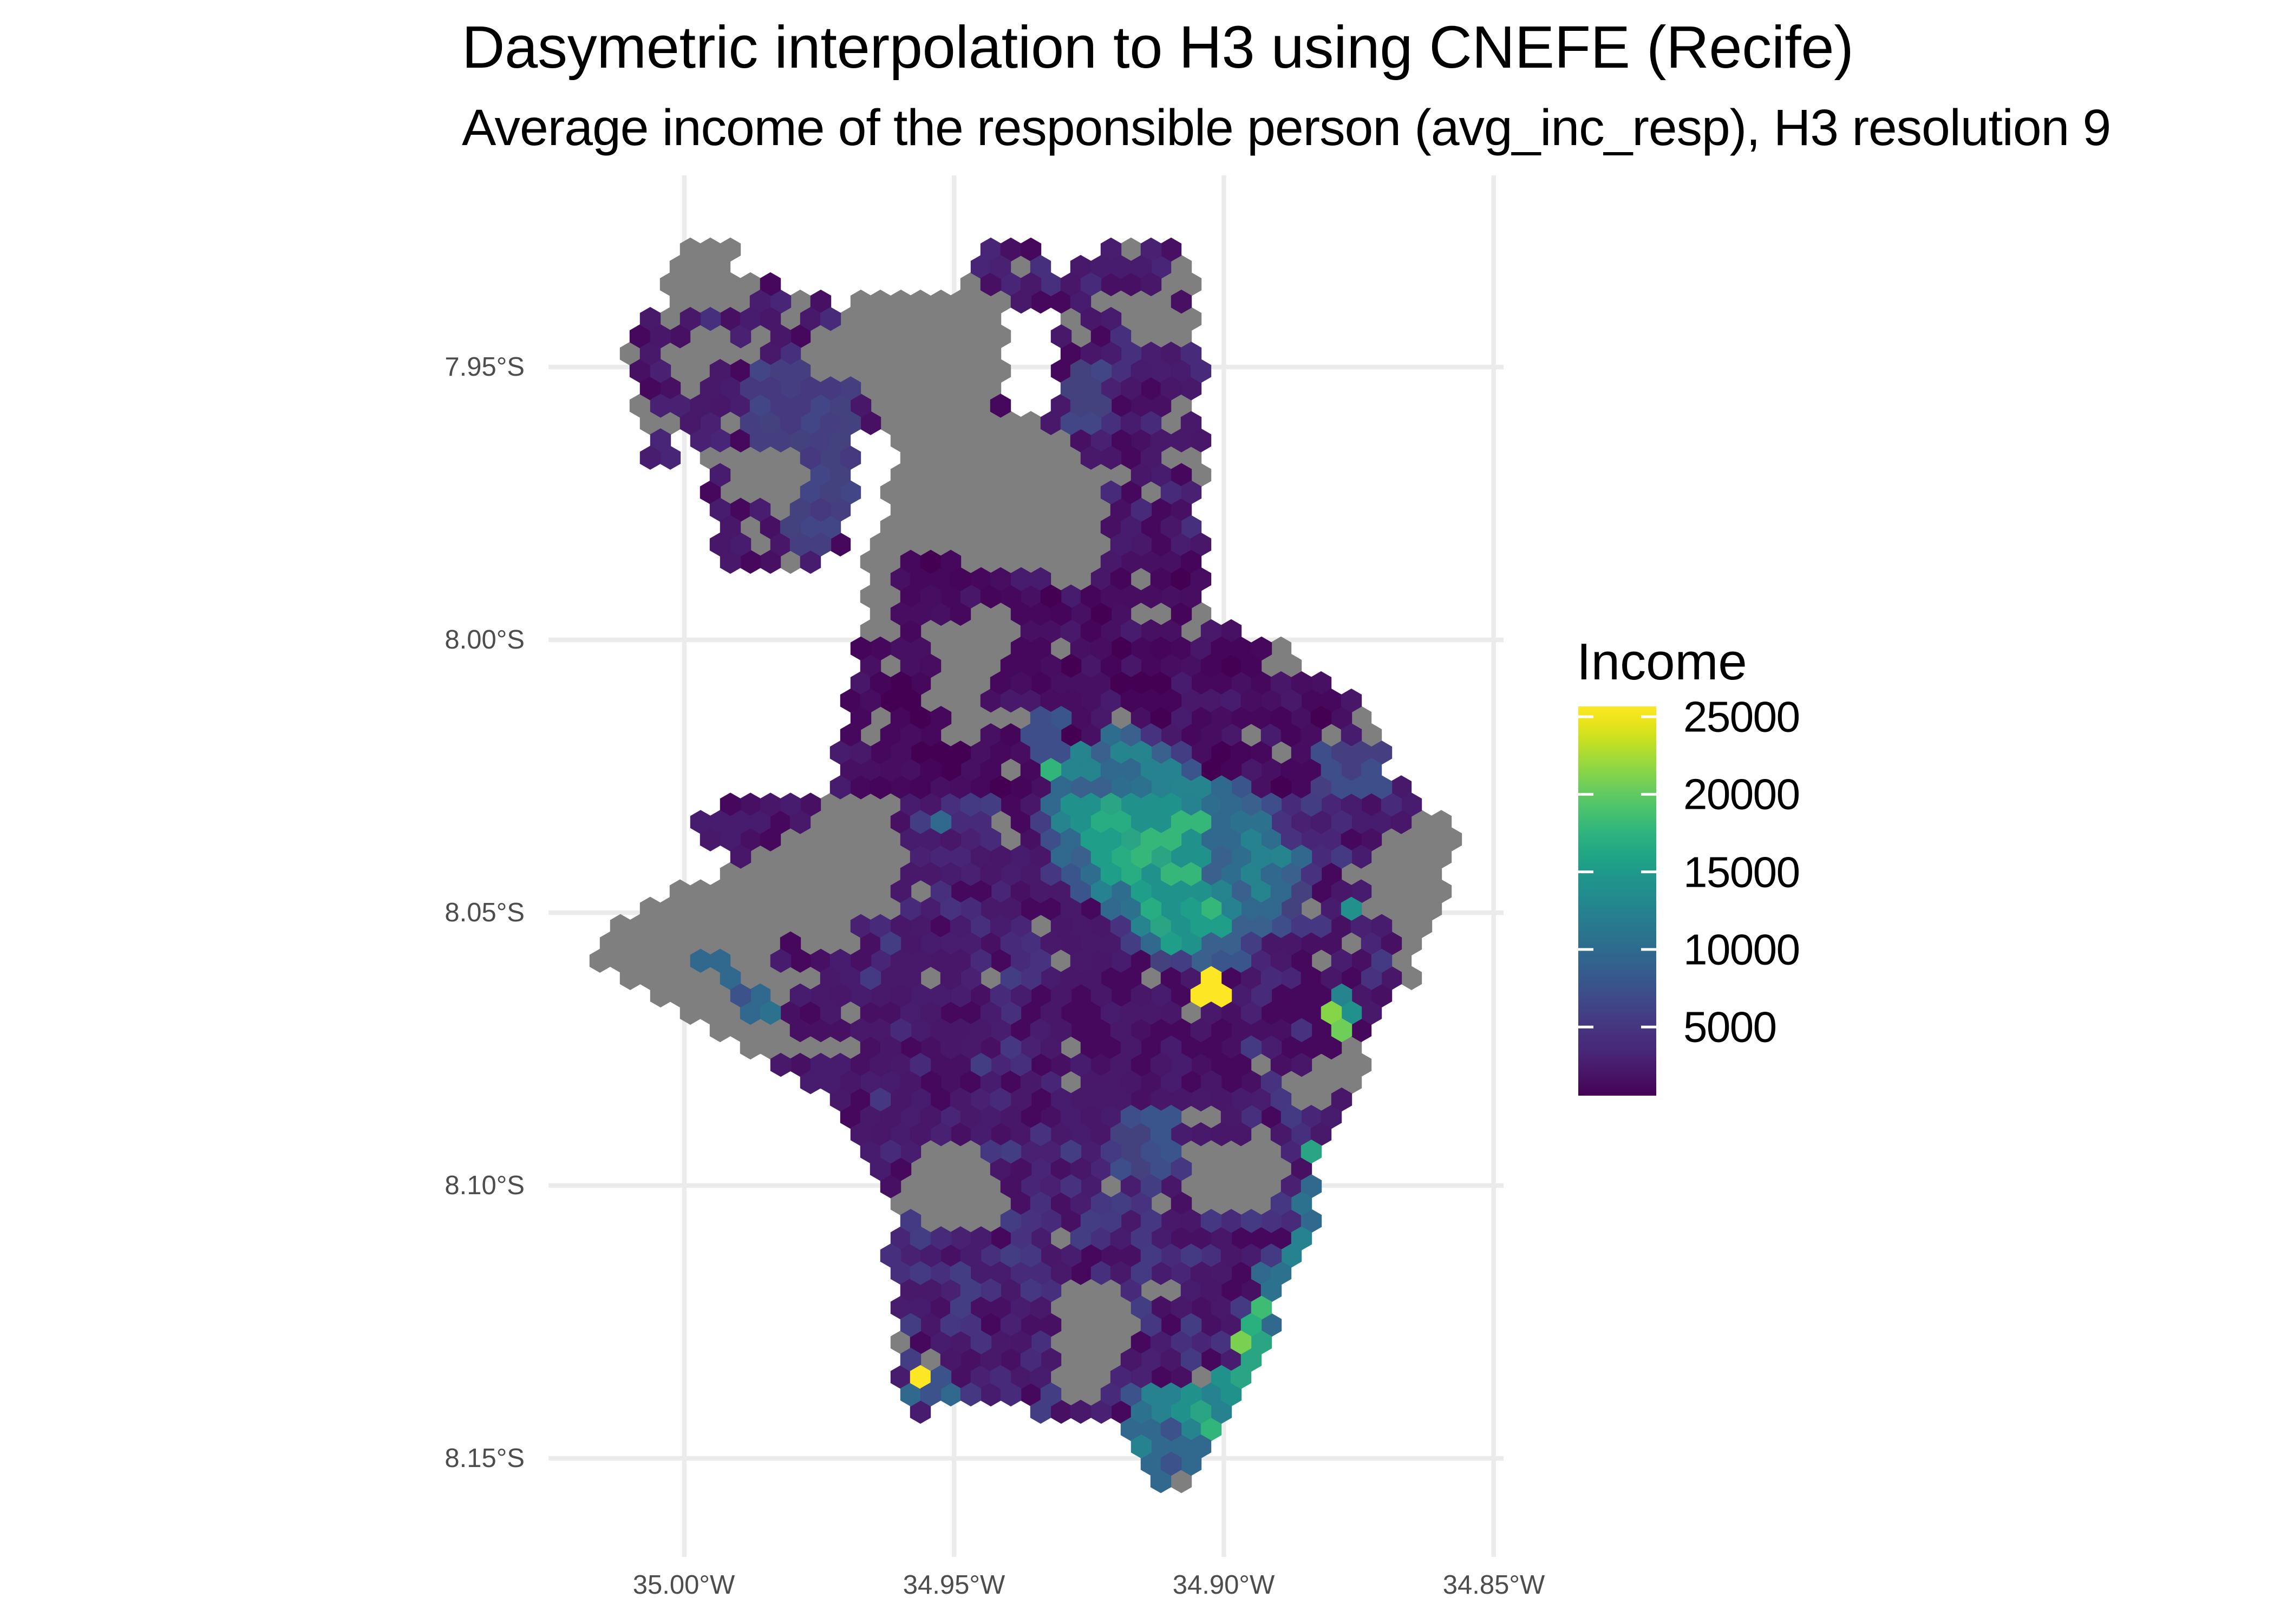 The width and height of the screenshot is (2274, 1624). I want to click on svg-text: 10000, so click(1741, 950).